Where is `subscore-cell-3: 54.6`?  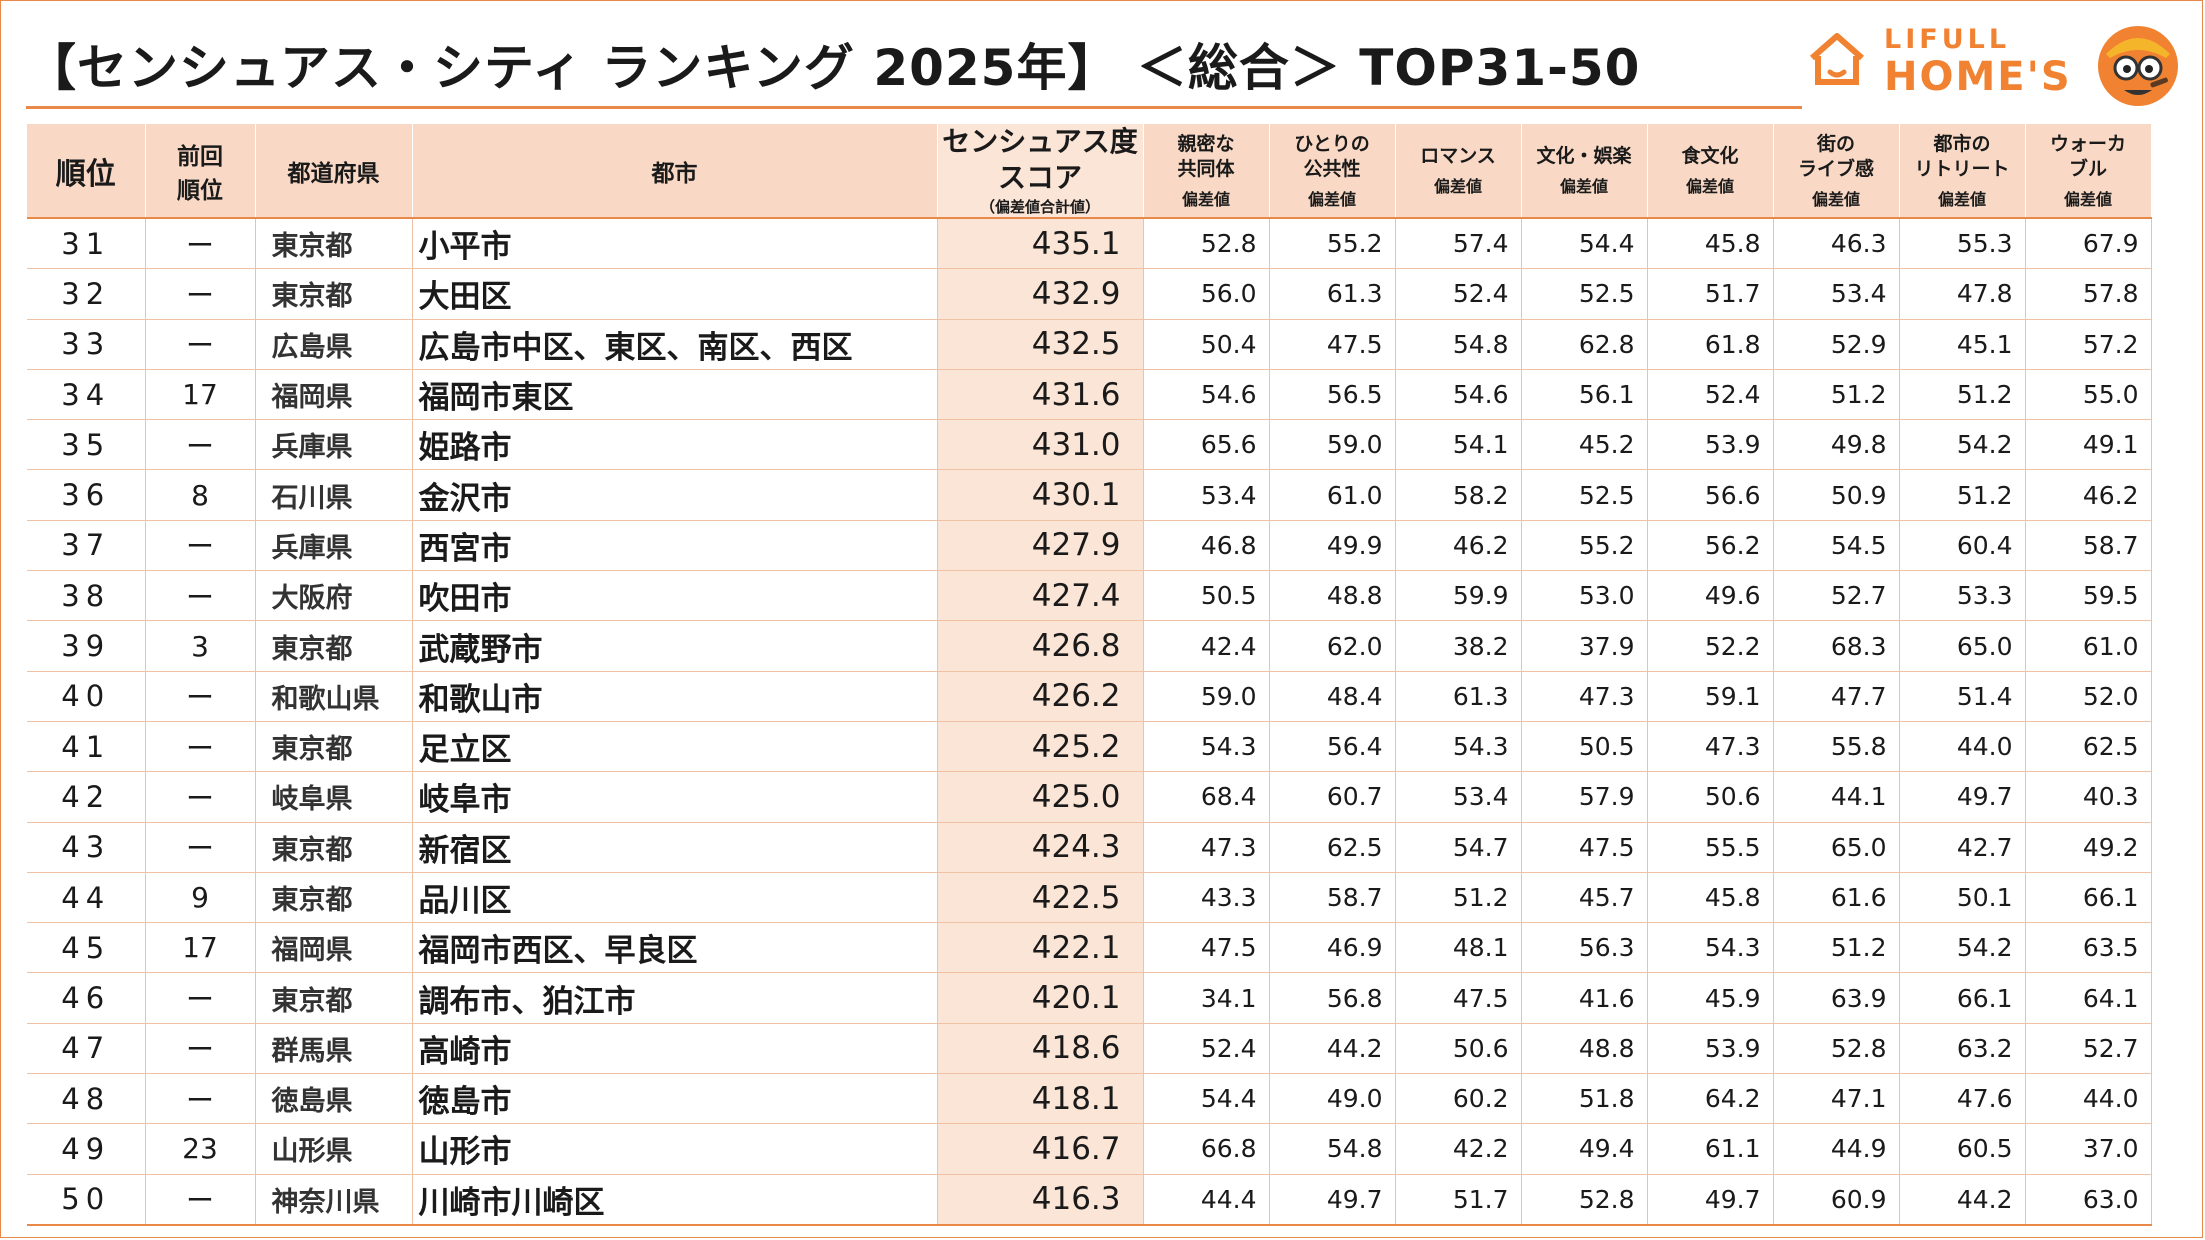
subscore-cell-3: 54.6 is located at coordinates (1458, 395).